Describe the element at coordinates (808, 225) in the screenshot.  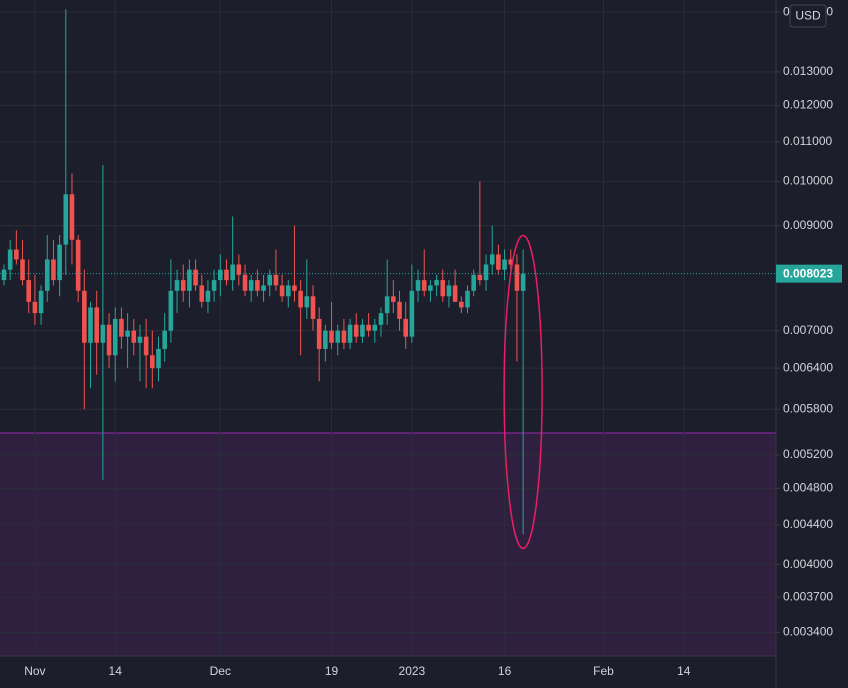
I see `y-tick-label: 0.009000` at that location.